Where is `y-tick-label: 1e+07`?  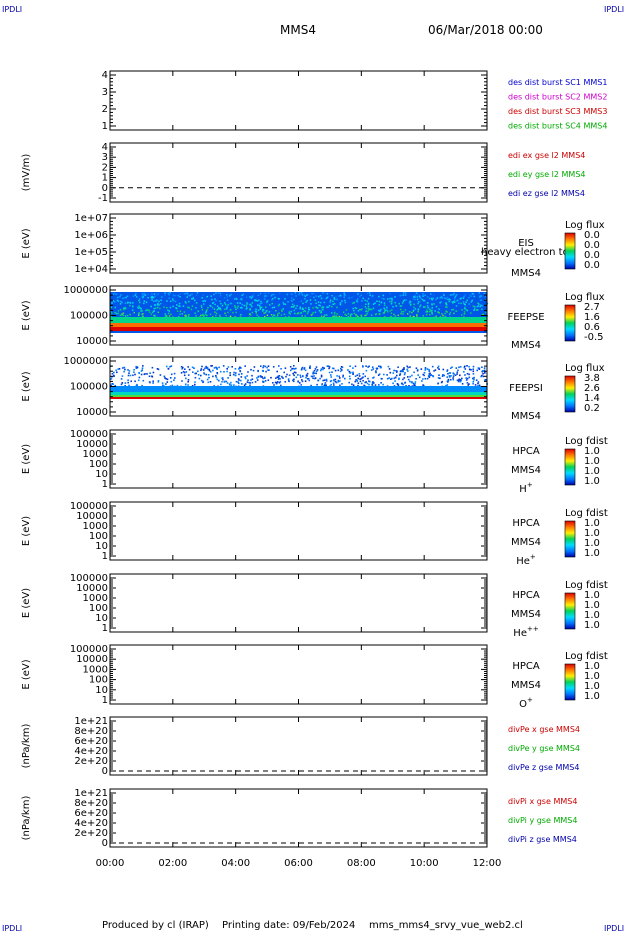 y-tick-label: 1e+07 is located at coordinates (91, 218).